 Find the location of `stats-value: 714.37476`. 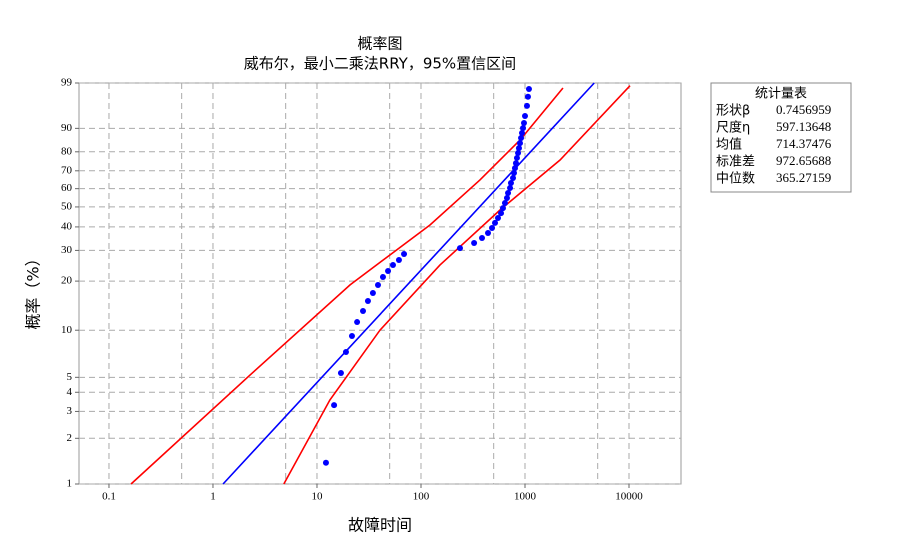

stats-value: 714.37476 is located at coordinates (804, 143).